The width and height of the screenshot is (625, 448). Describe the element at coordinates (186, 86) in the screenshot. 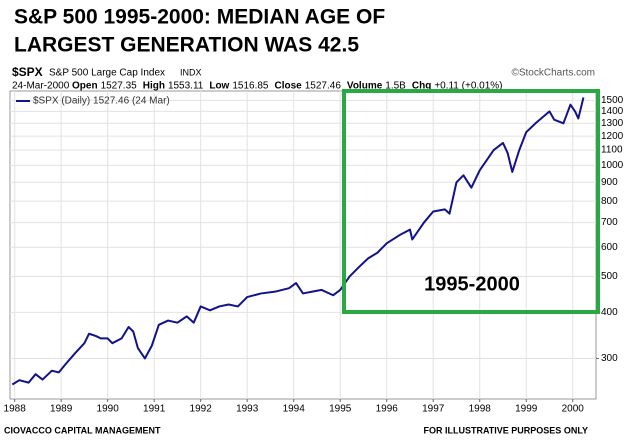

I see `quote-value: 1553.11` at that location.